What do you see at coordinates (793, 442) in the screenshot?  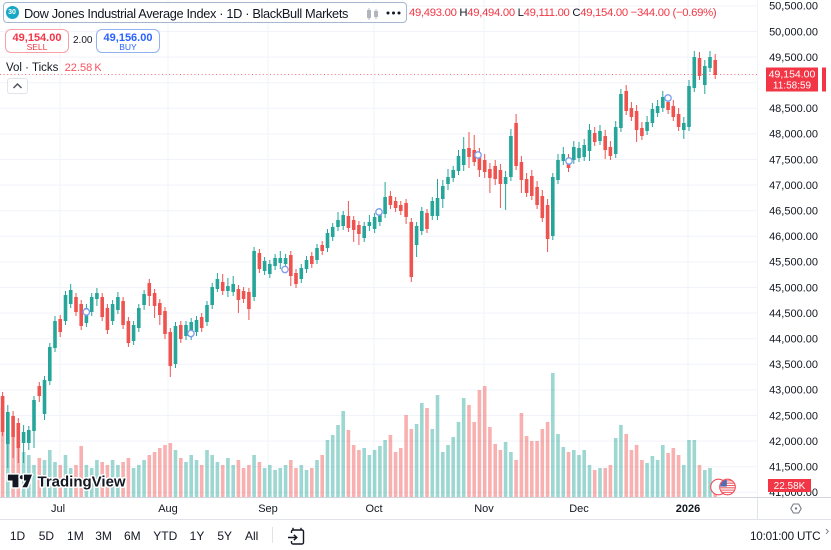 I see `svg-text: 42,000.00` at bounding box center [793, 442].